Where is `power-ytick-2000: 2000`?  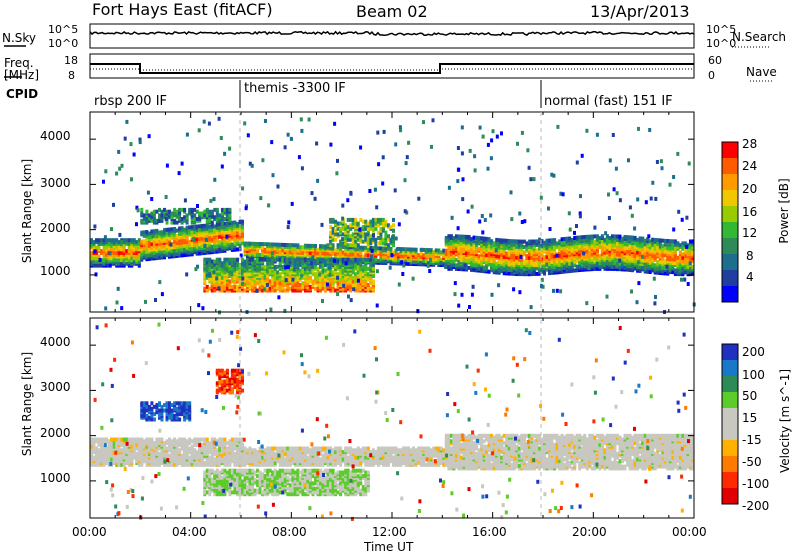
power-ytick-2000: 2000 is located at coordinates (55, 228).